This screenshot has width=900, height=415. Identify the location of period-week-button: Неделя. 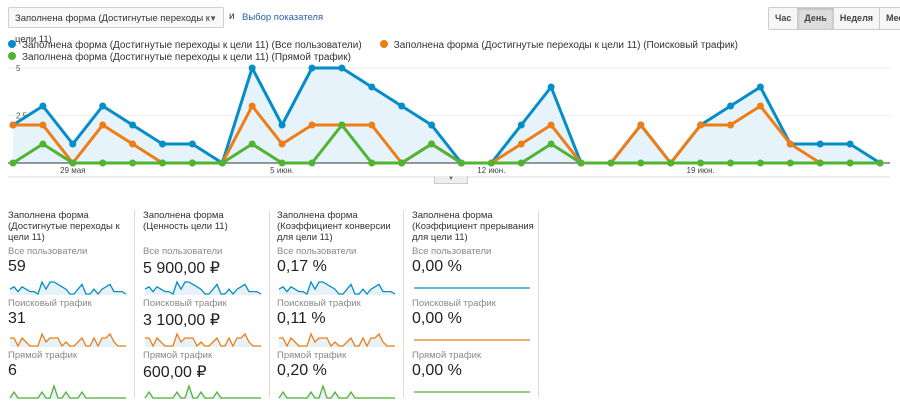
(856, 18).